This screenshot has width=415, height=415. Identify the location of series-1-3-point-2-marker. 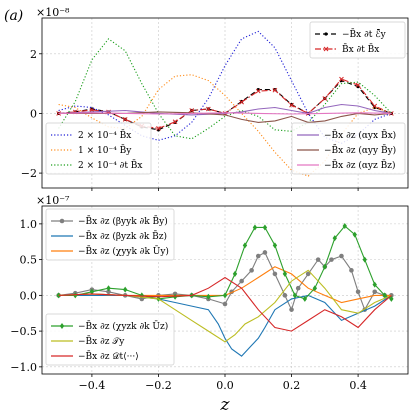
(92, 291).